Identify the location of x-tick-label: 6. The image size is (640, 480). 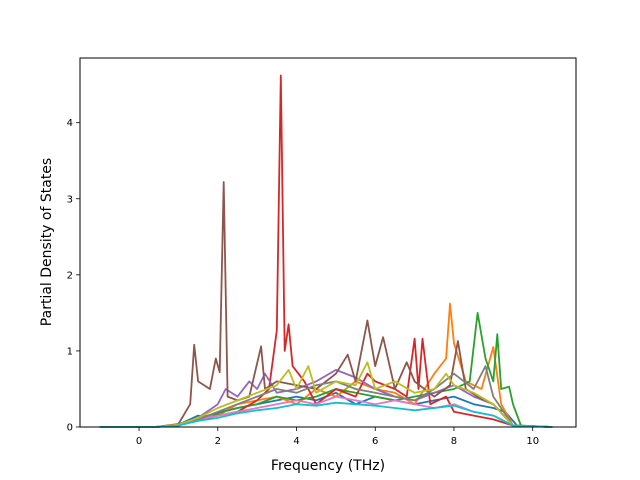
(375, 441).